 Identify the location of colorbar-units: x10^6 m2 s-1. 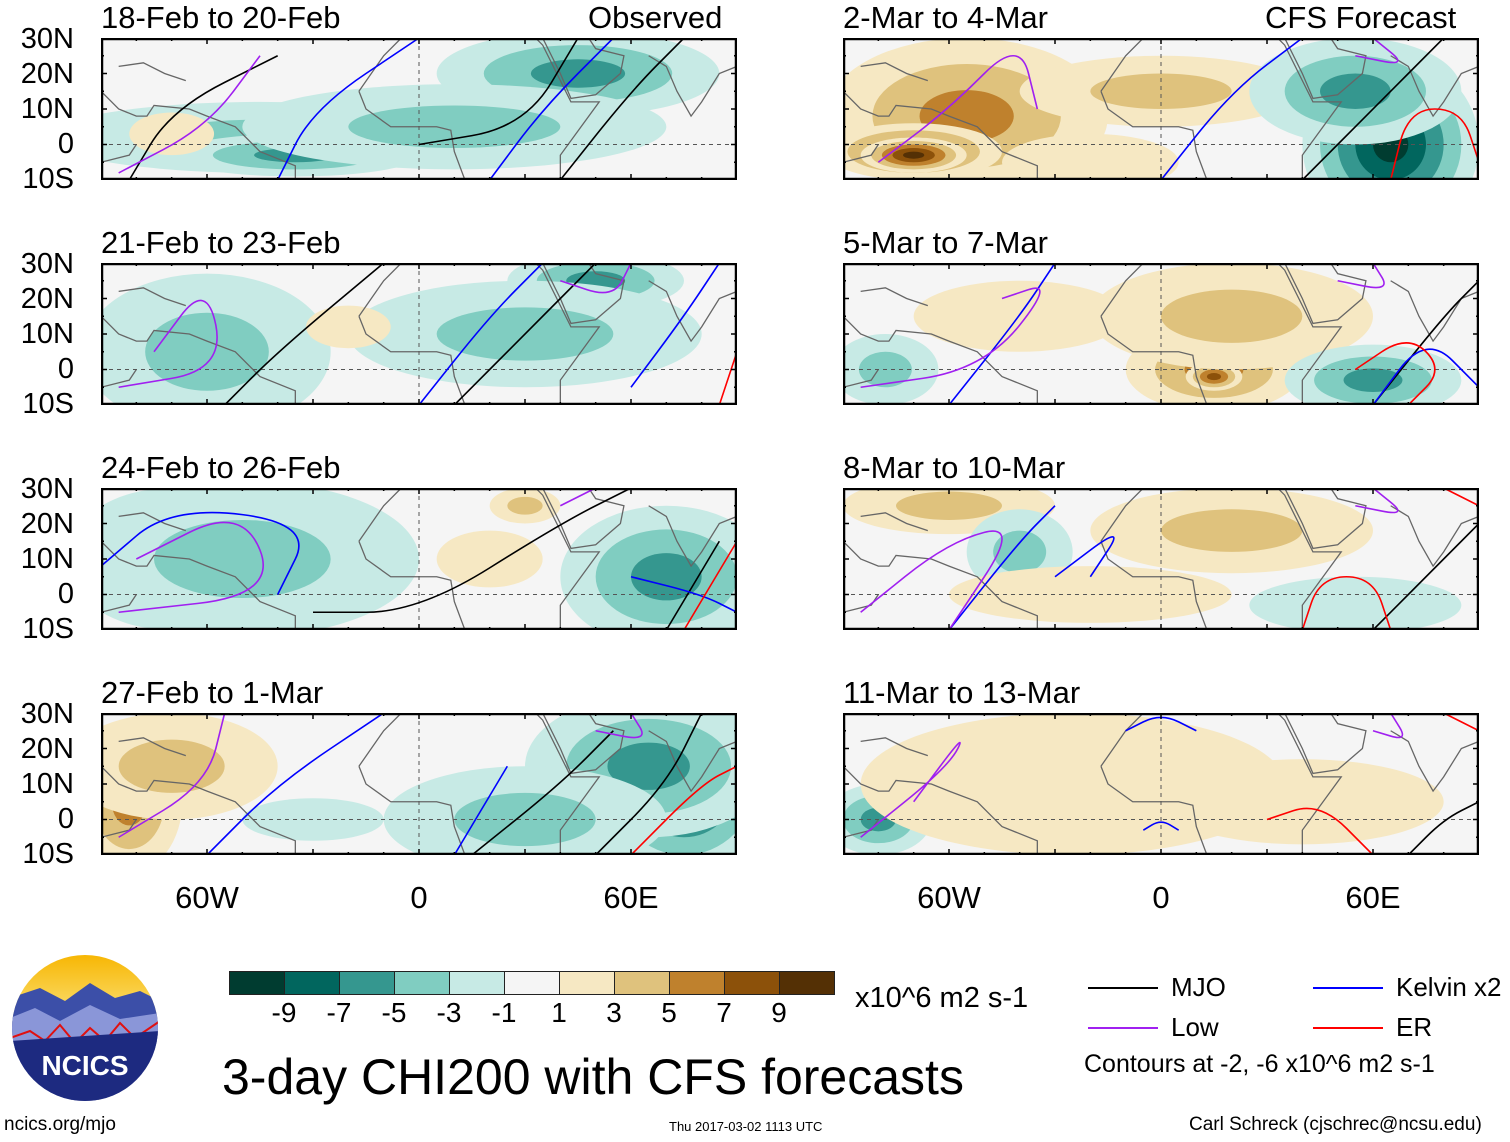
(942, 998).